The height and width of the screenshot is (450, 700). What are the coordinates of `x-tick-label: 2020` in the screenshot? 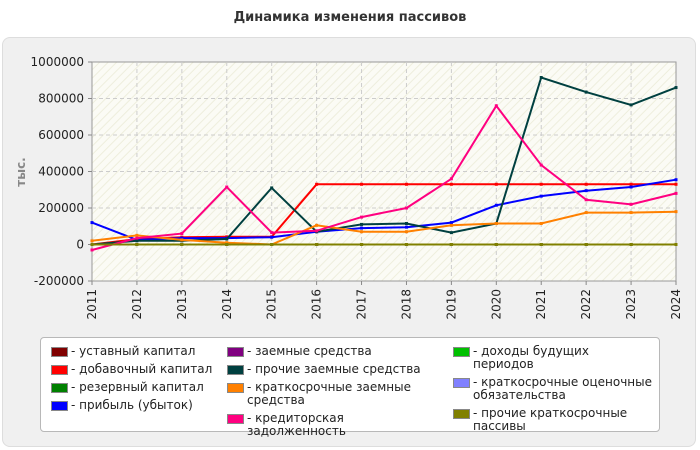 It's located at (496, 304).